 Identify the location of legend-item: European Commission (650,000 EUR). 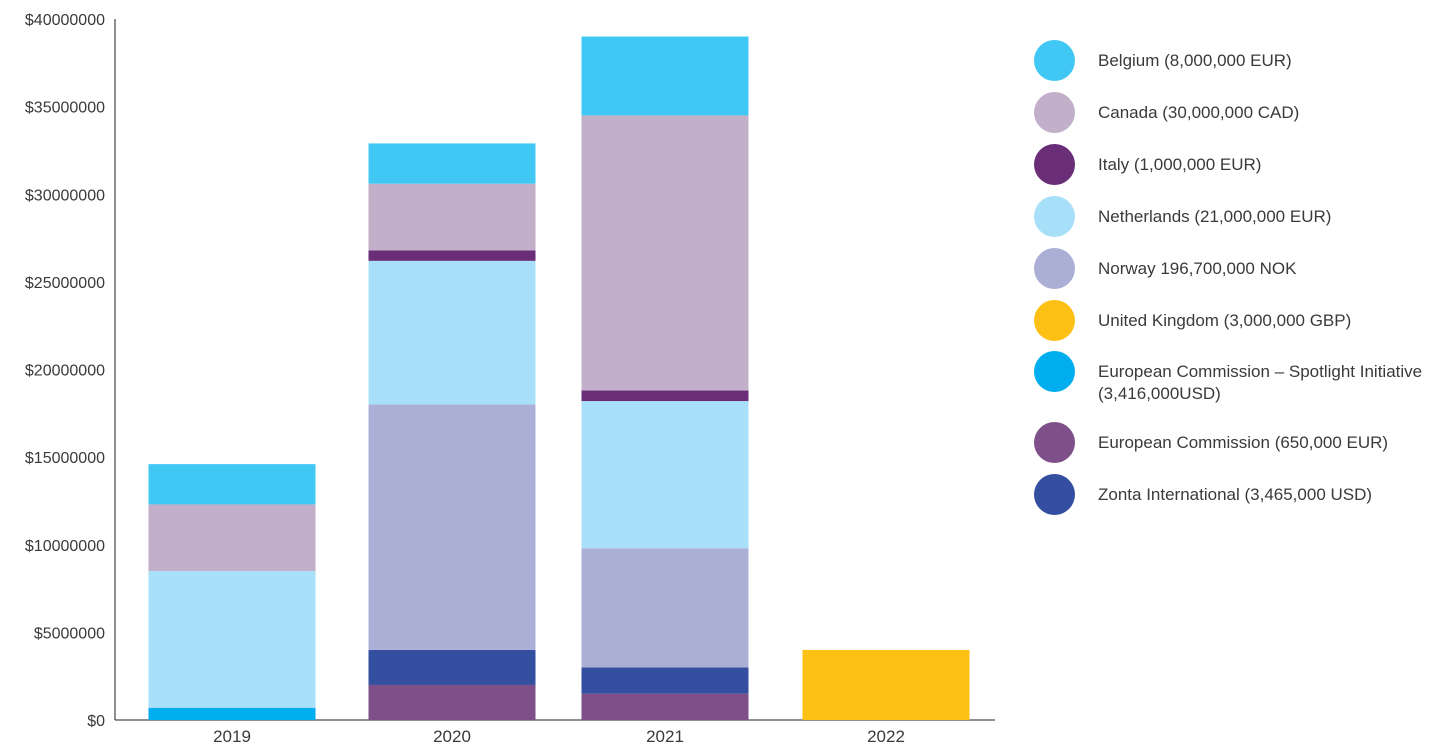
(1238, 442).